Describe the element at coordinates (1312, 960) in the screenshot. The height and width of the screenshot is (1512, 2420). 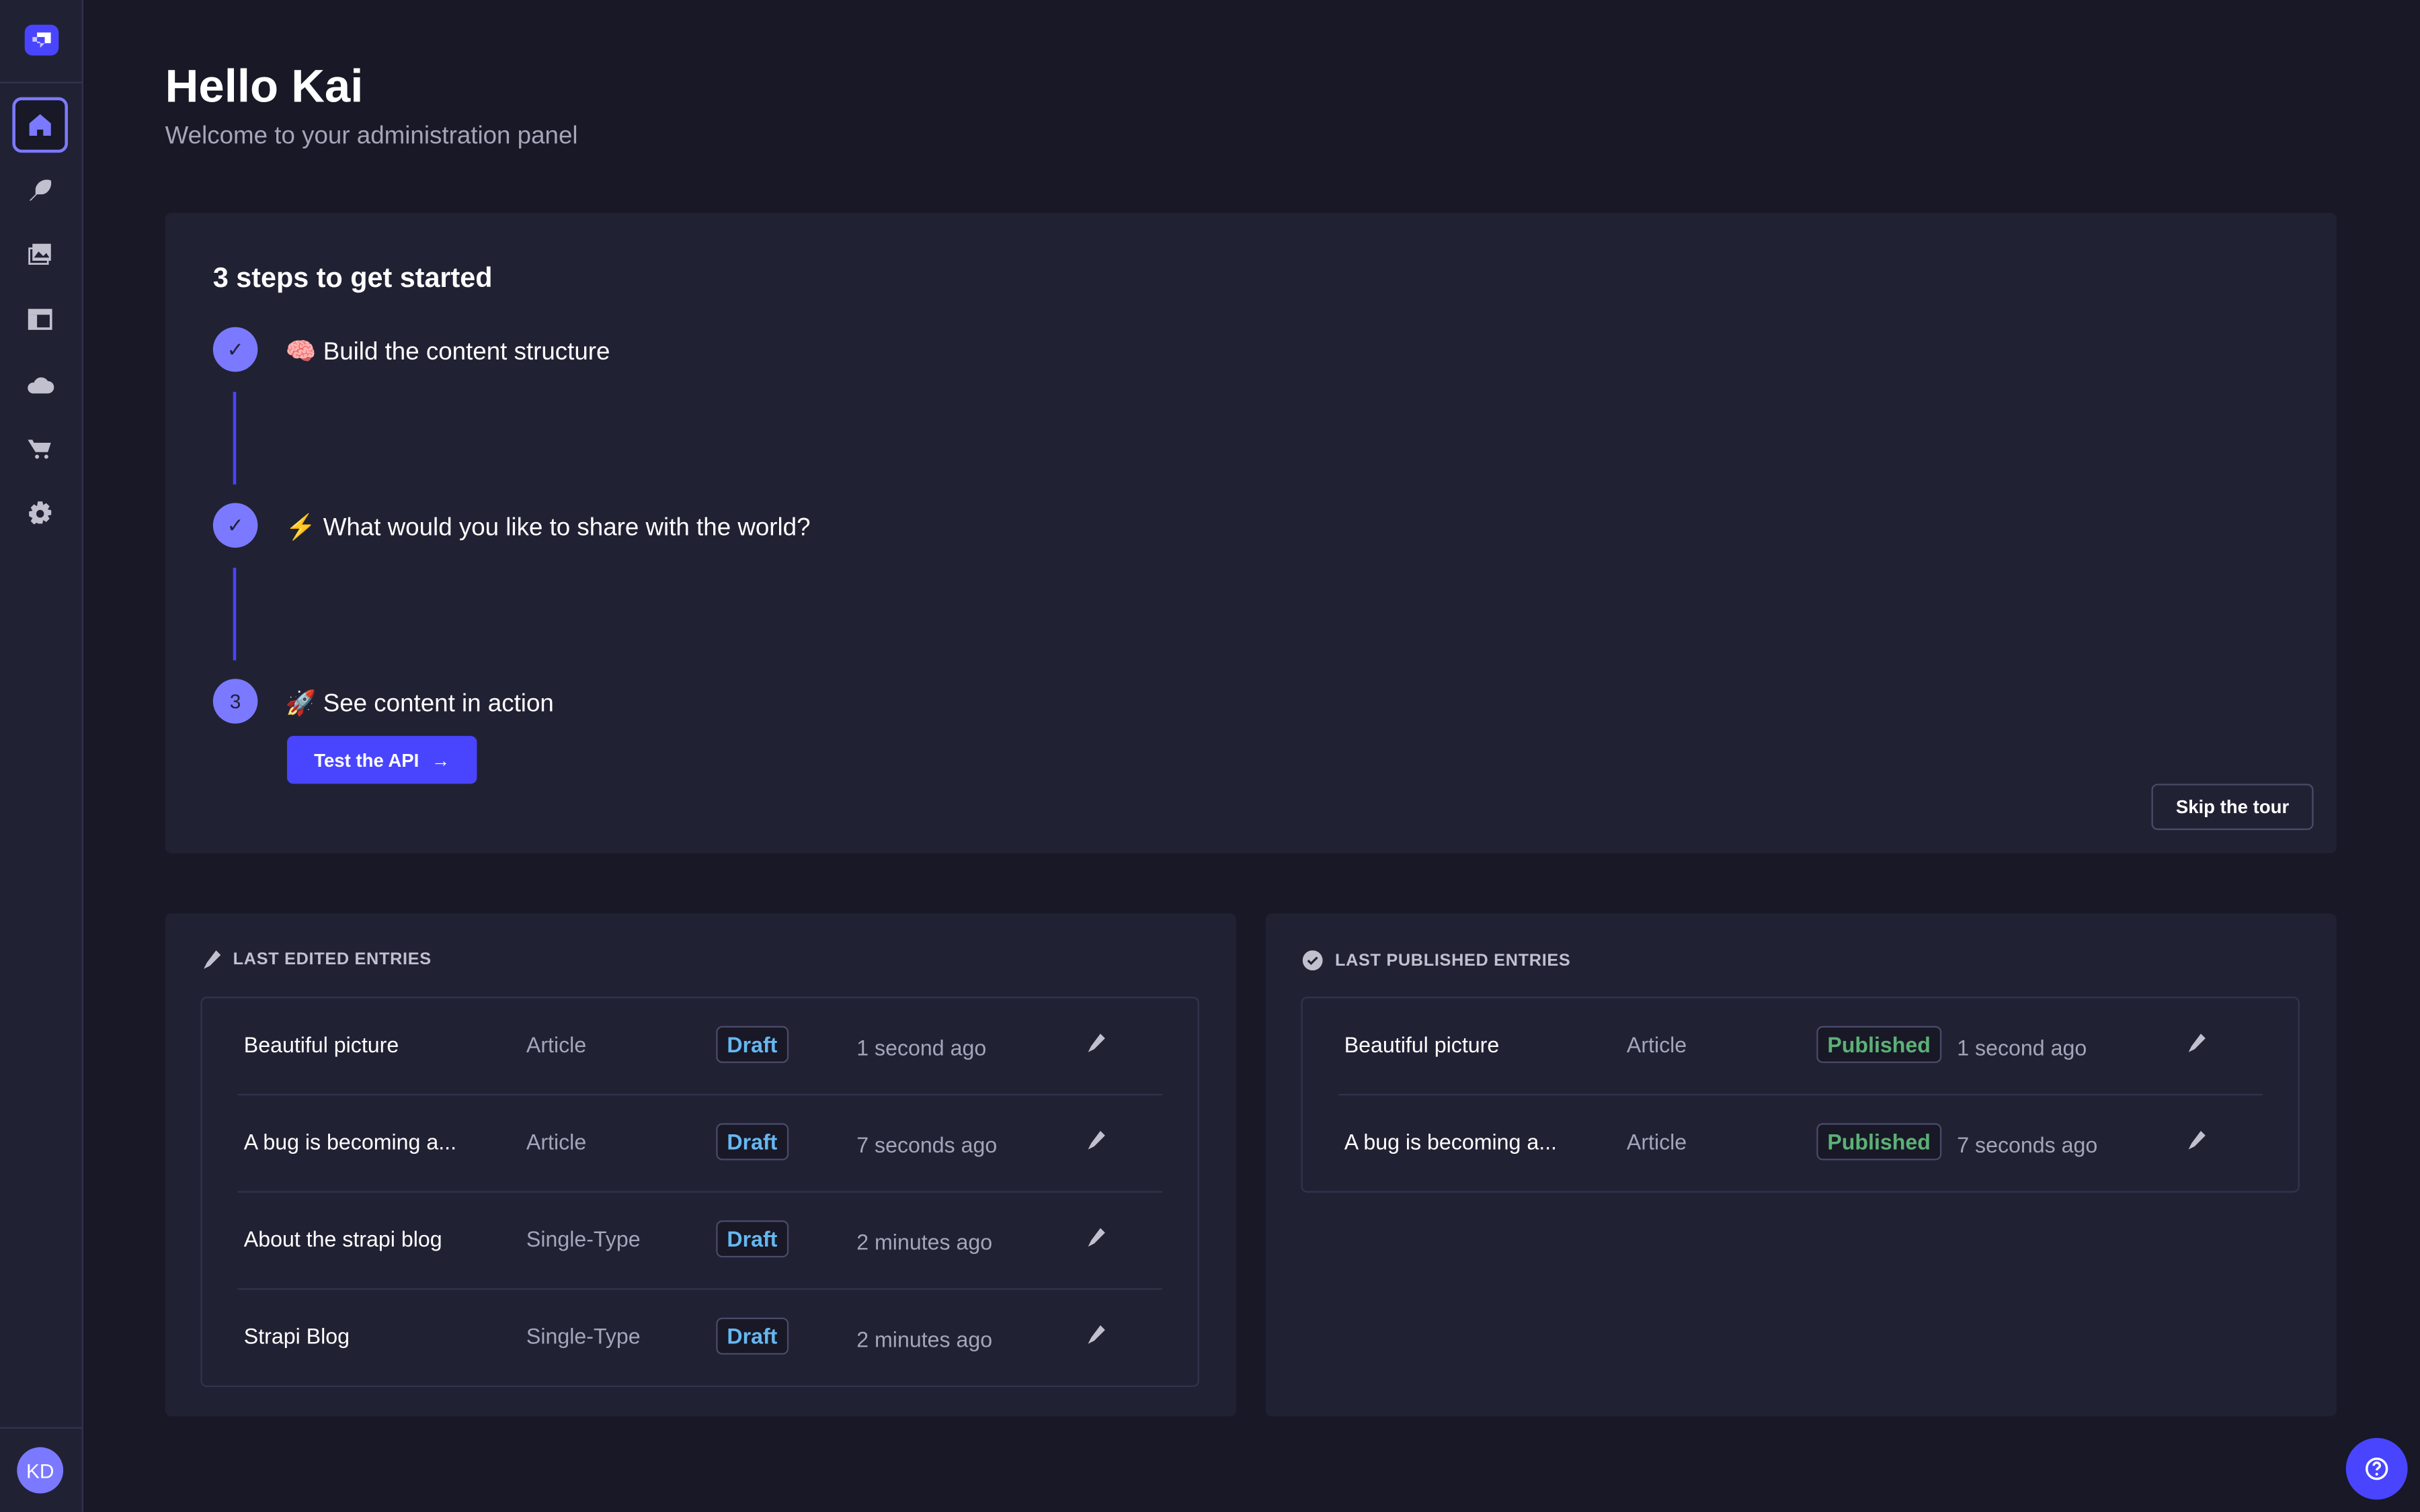
I see `check-circle-icon` at that location.